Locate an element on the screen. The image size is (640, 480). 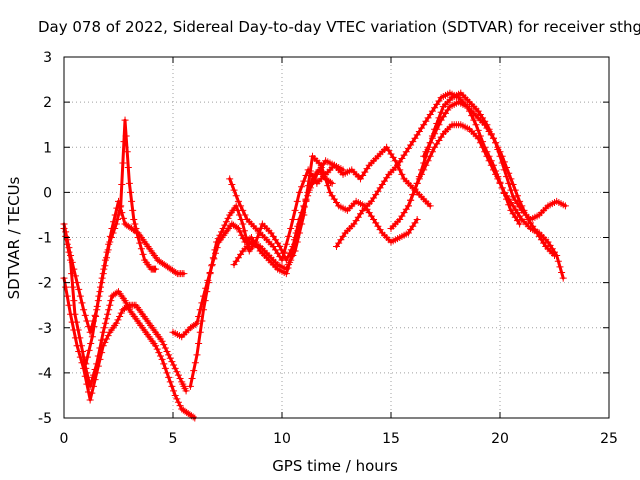
x-tick-label: 0 is located at coordinates (64, 439).